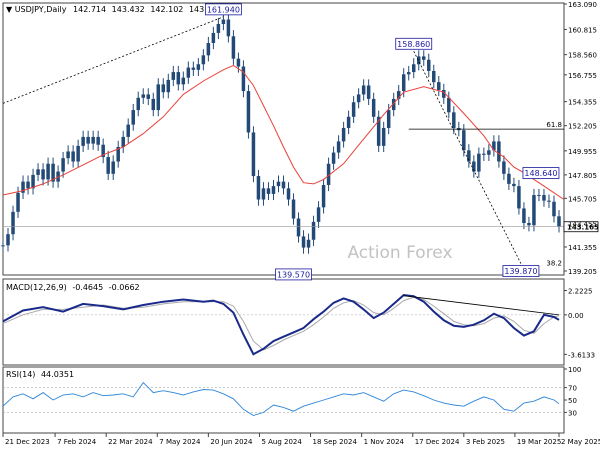  I want to click on price-annotation: 139.870, so click(520, 271).